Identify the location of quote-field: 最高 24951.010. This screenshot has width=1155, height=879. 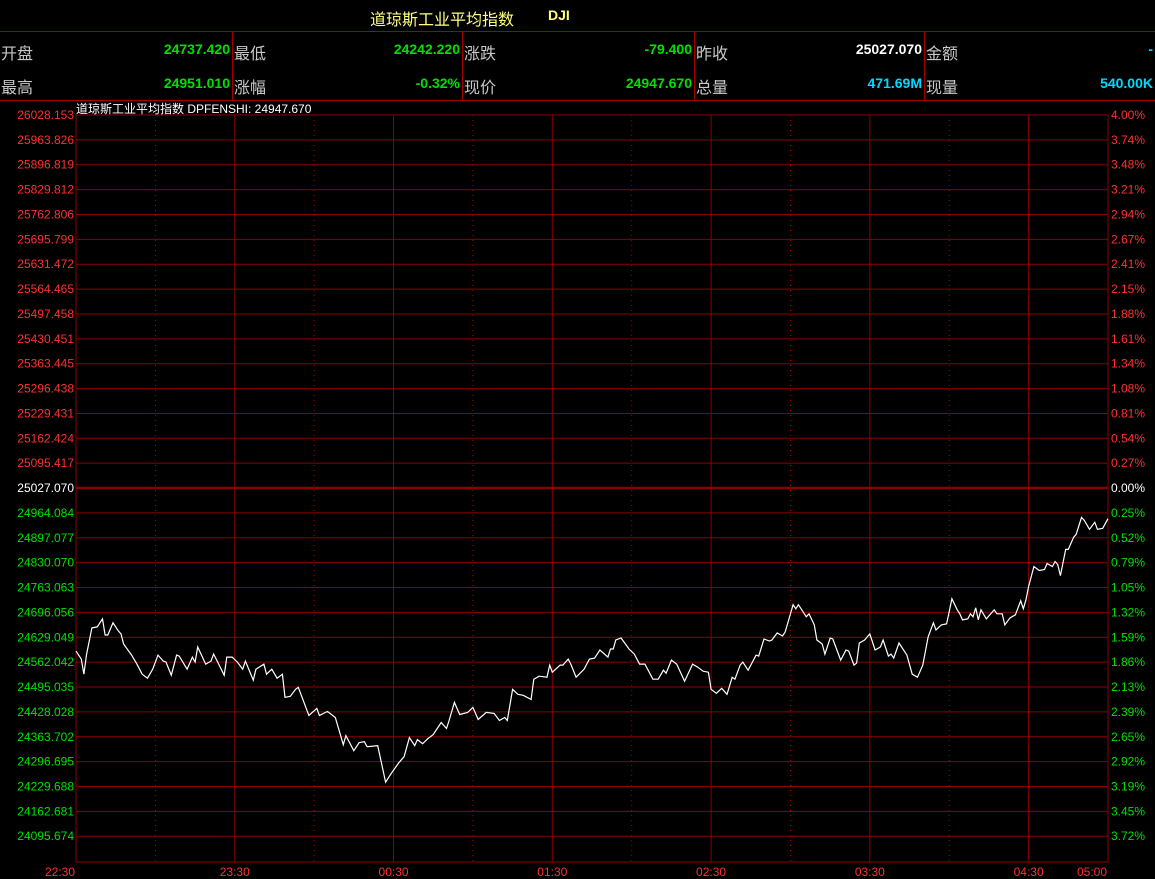
(116, 83).